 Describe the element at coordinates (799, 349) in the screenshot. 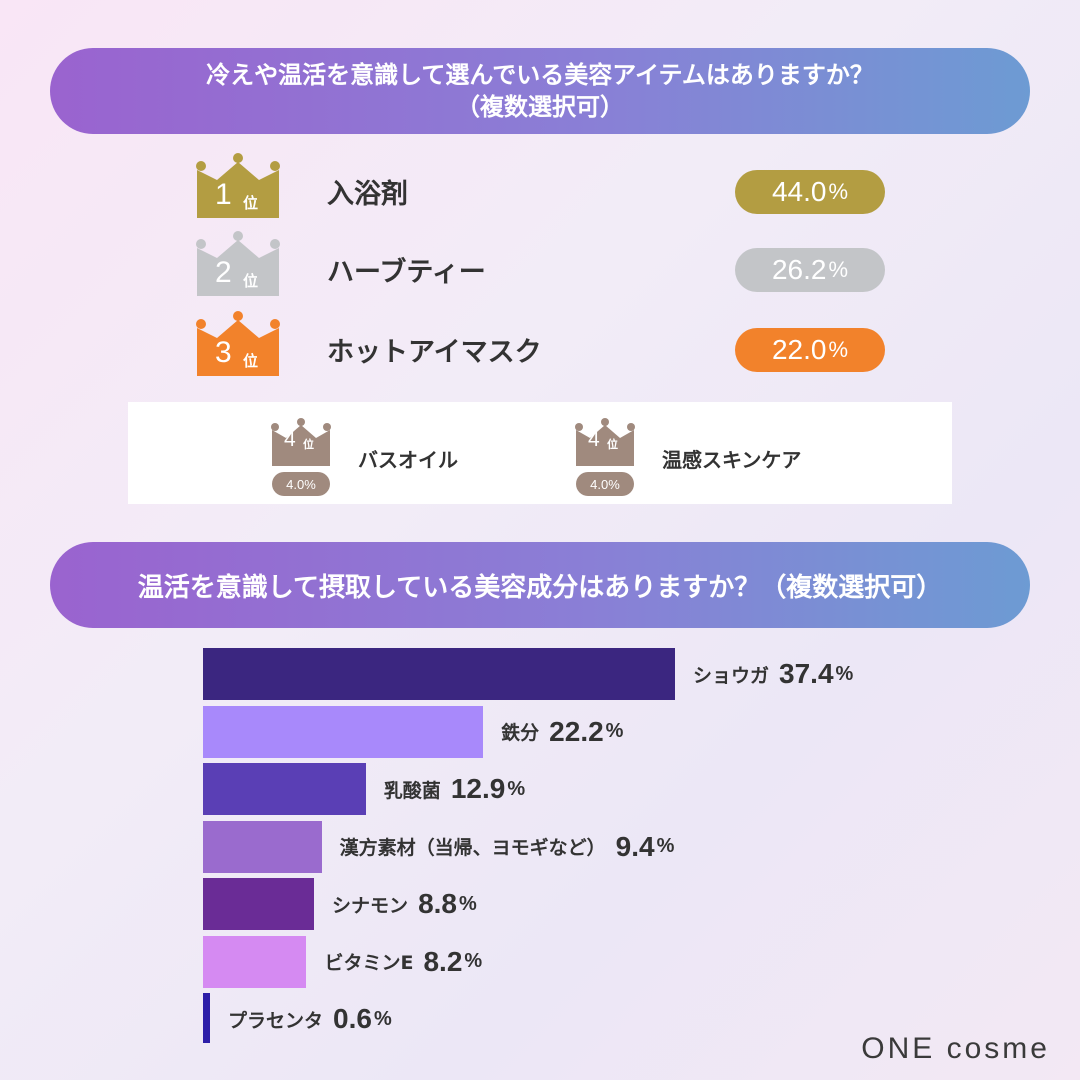

I see `rank-value: 22.0` at that location.